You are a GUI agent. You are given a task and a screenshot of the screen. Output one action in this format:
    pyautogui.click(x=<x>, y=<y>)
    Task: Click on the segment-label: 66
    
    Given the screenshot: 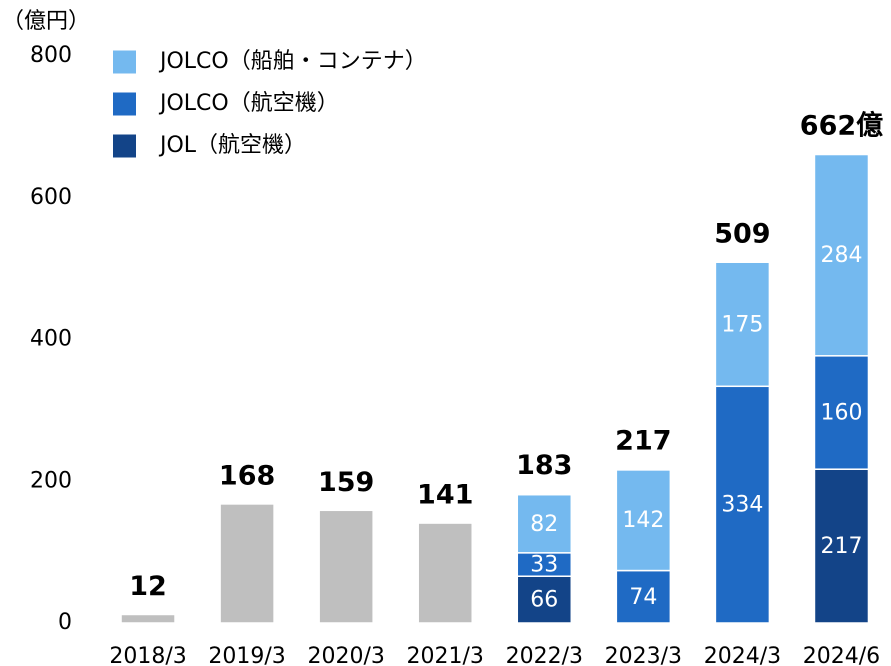 What is the action you would take?
    pyautogui.click(x=544, y=600)
    